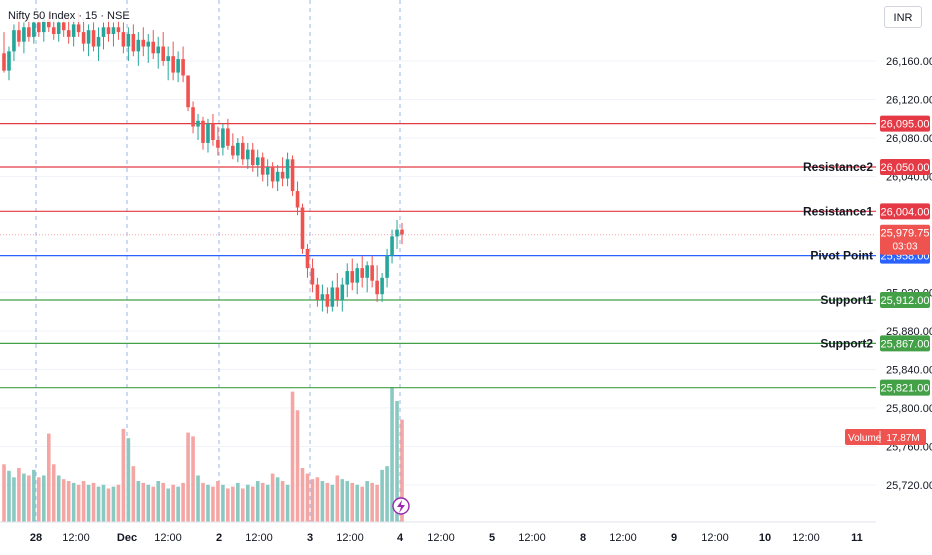 This screenshot has height=555, width=932. What do you see at coordinates (909, 370) in the screenshot?
I see `y-tick-label: 25,840.00` at bounding box center [909, 370].